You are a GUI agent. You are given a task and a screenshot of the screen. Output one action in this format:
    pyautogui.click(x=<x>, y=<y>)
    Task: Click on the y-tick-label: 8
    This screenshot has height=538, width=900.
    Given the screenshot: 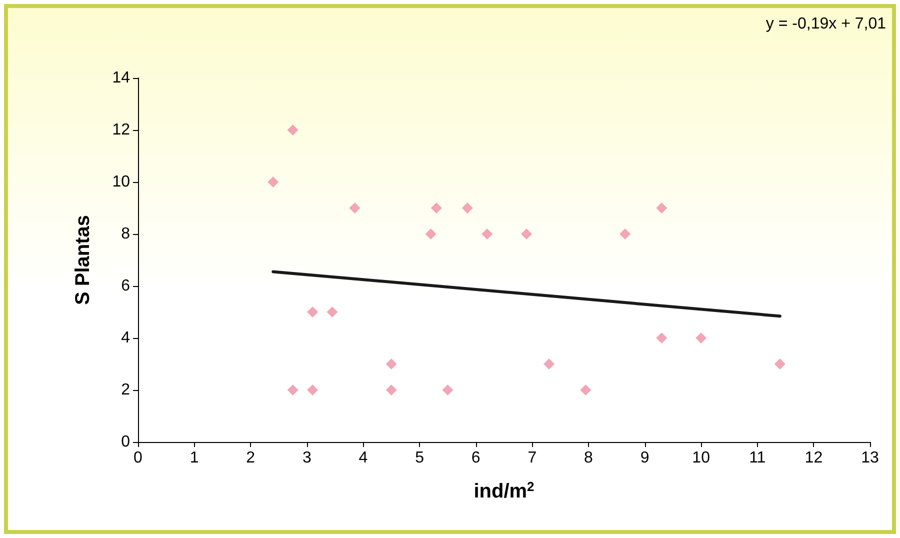 What is the action you would take?
    pyautogui.click(x=125, y=234)
    